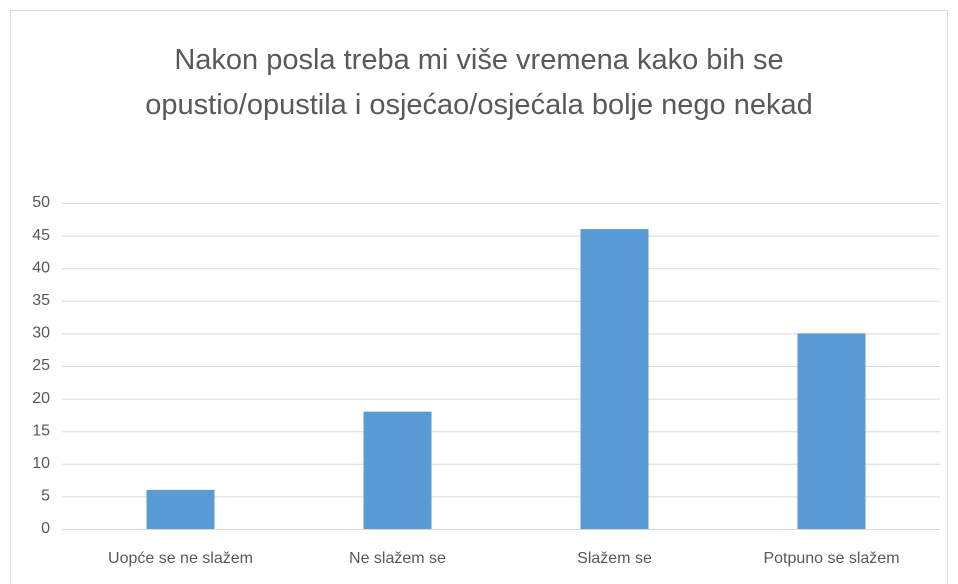  Describe the element at coordinates (41, 202) in the screenshot. I see `y-tick-label: 50` at that location.